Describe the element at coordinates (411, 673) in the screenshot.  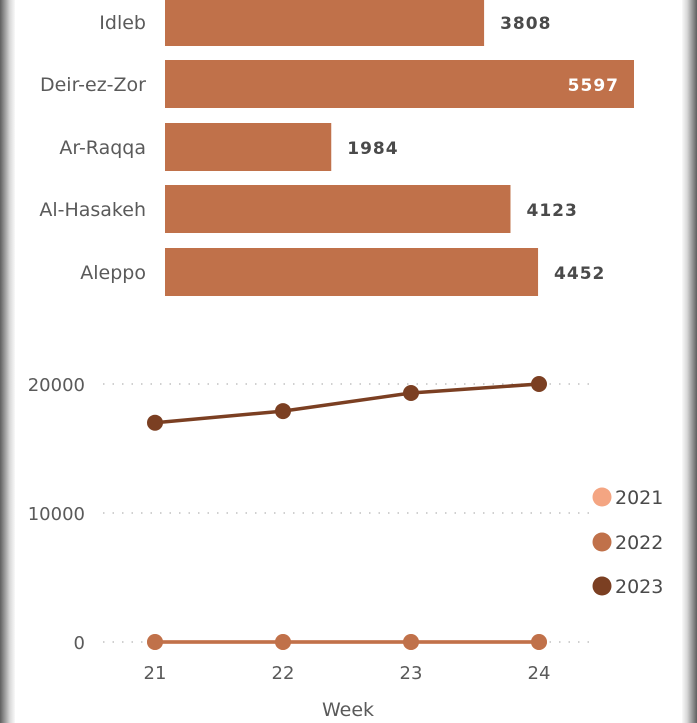
I see `x-tick-label: 23` at that location.